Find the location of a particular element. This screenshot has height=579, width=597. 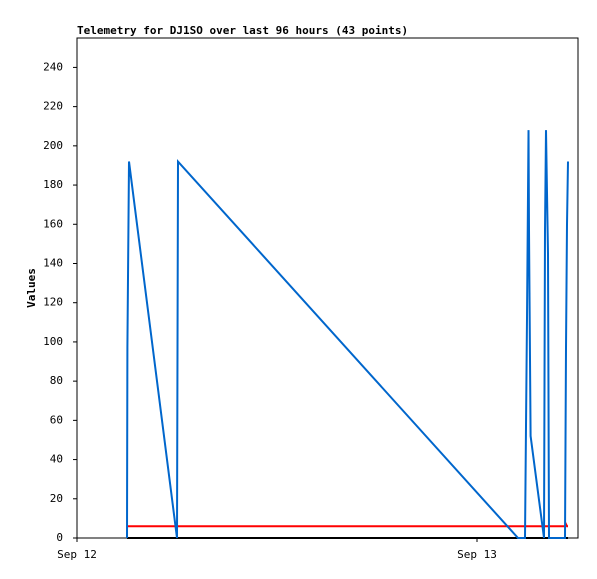

y-tick-label: 140 is located at coordinates (53, 262).